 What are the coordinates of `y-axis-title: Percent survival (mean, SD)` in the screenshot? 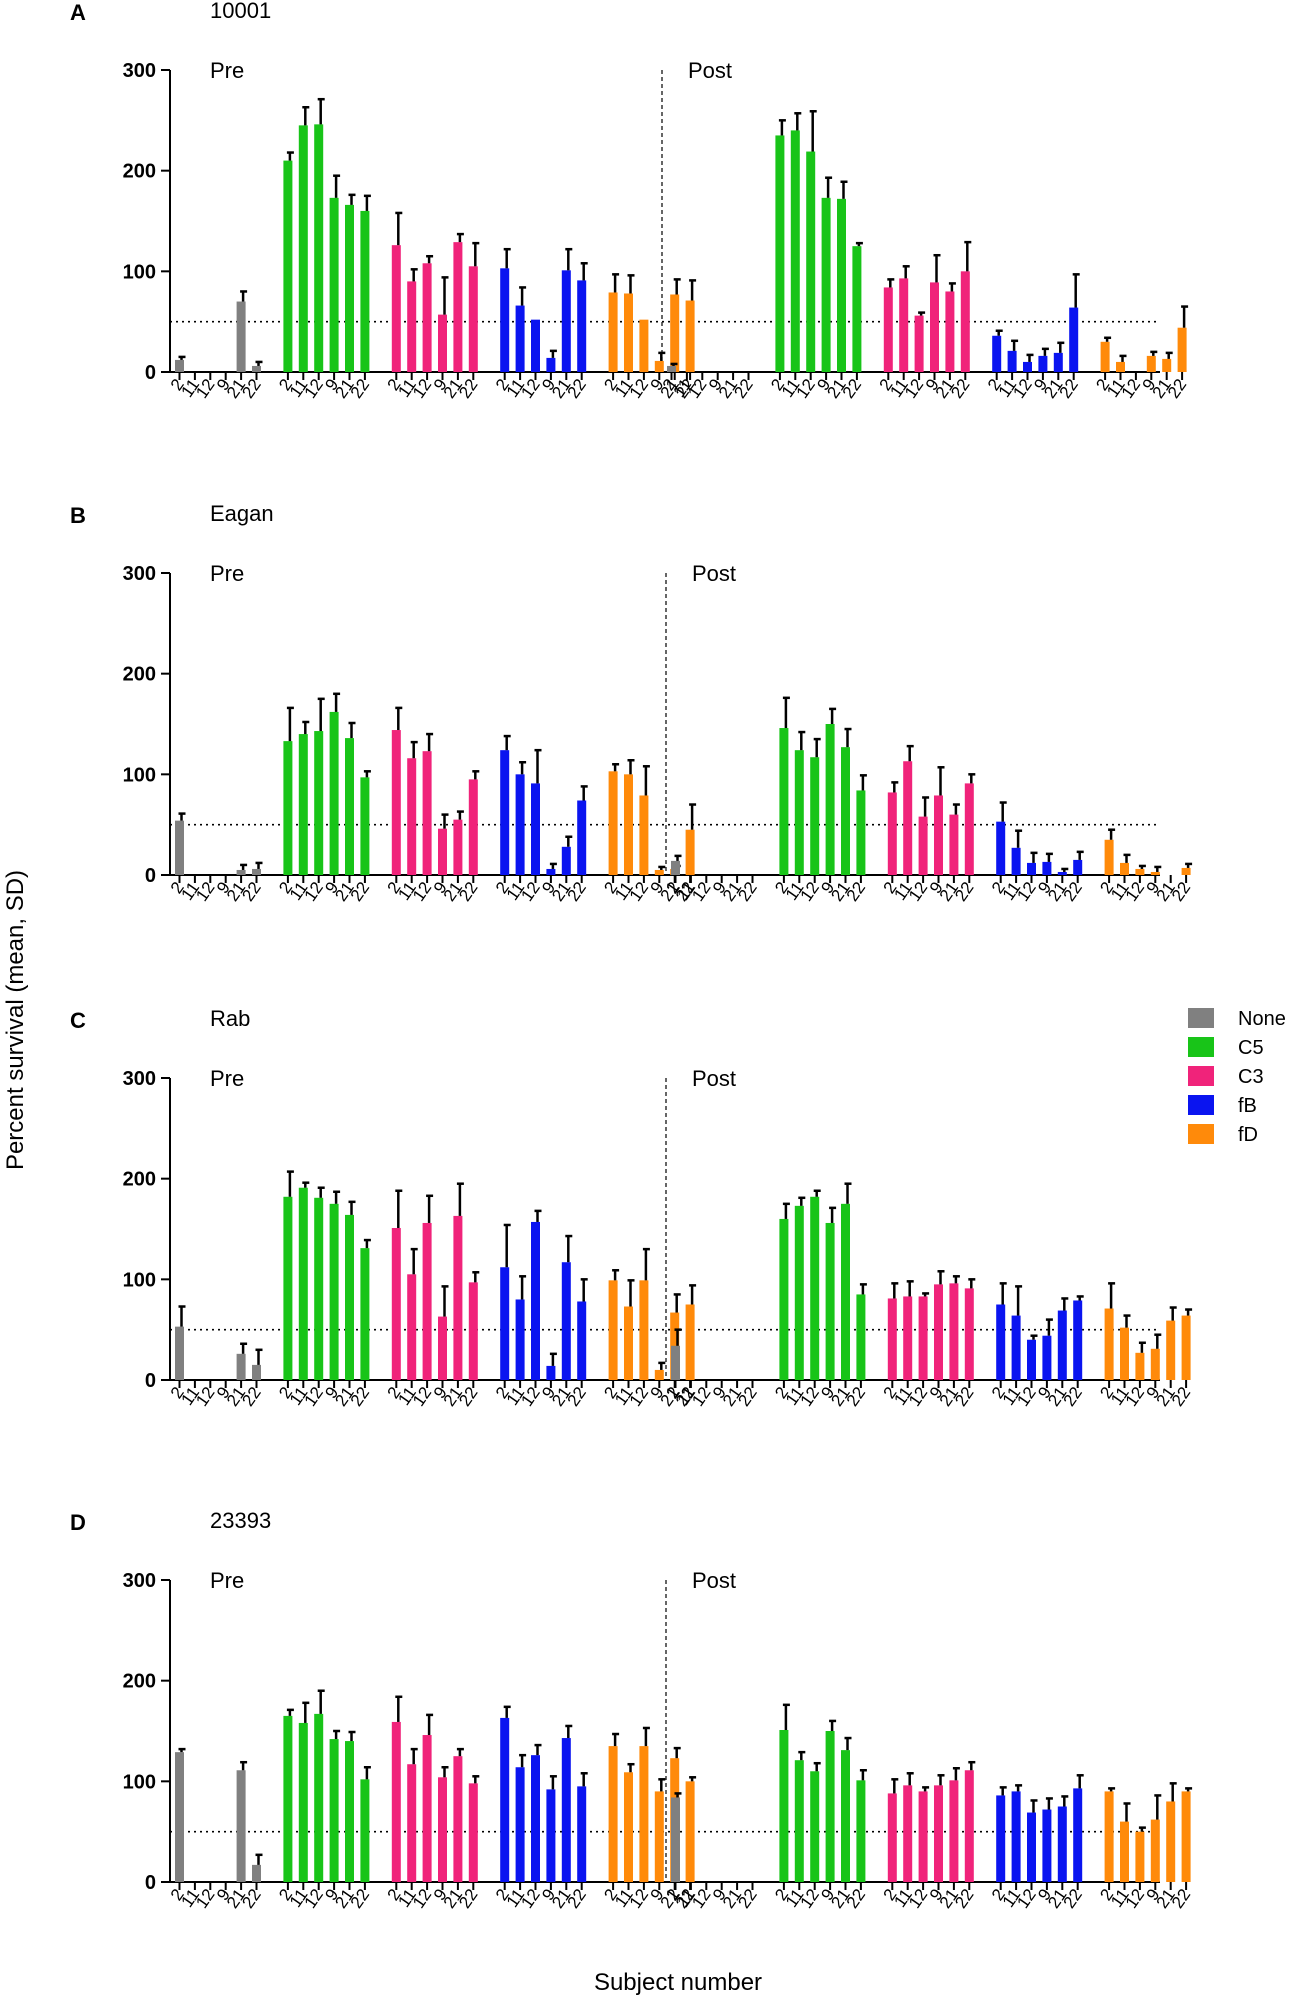 It's located at (15, 1020).